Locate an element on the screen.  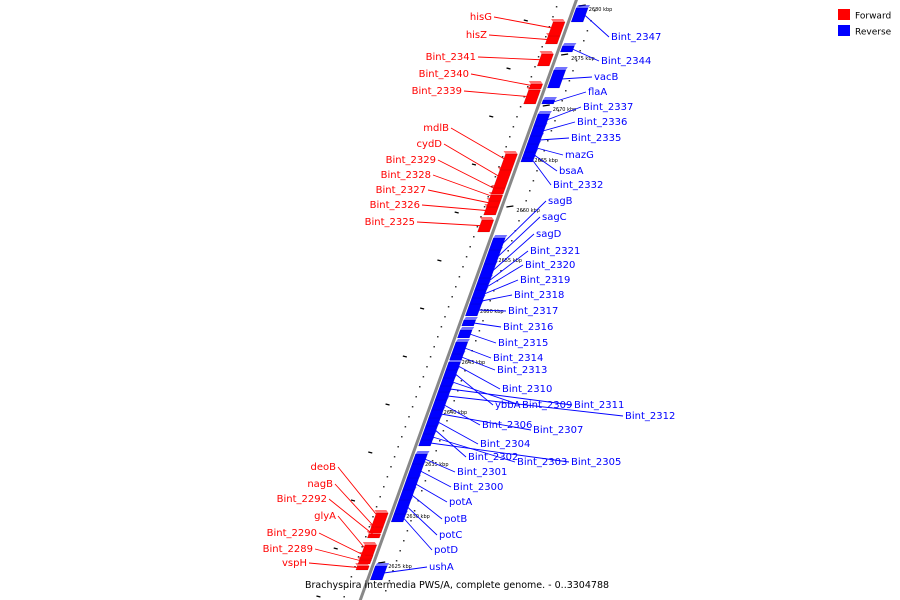
reverse-gene-label: potC is located at coordinates (450, 535).